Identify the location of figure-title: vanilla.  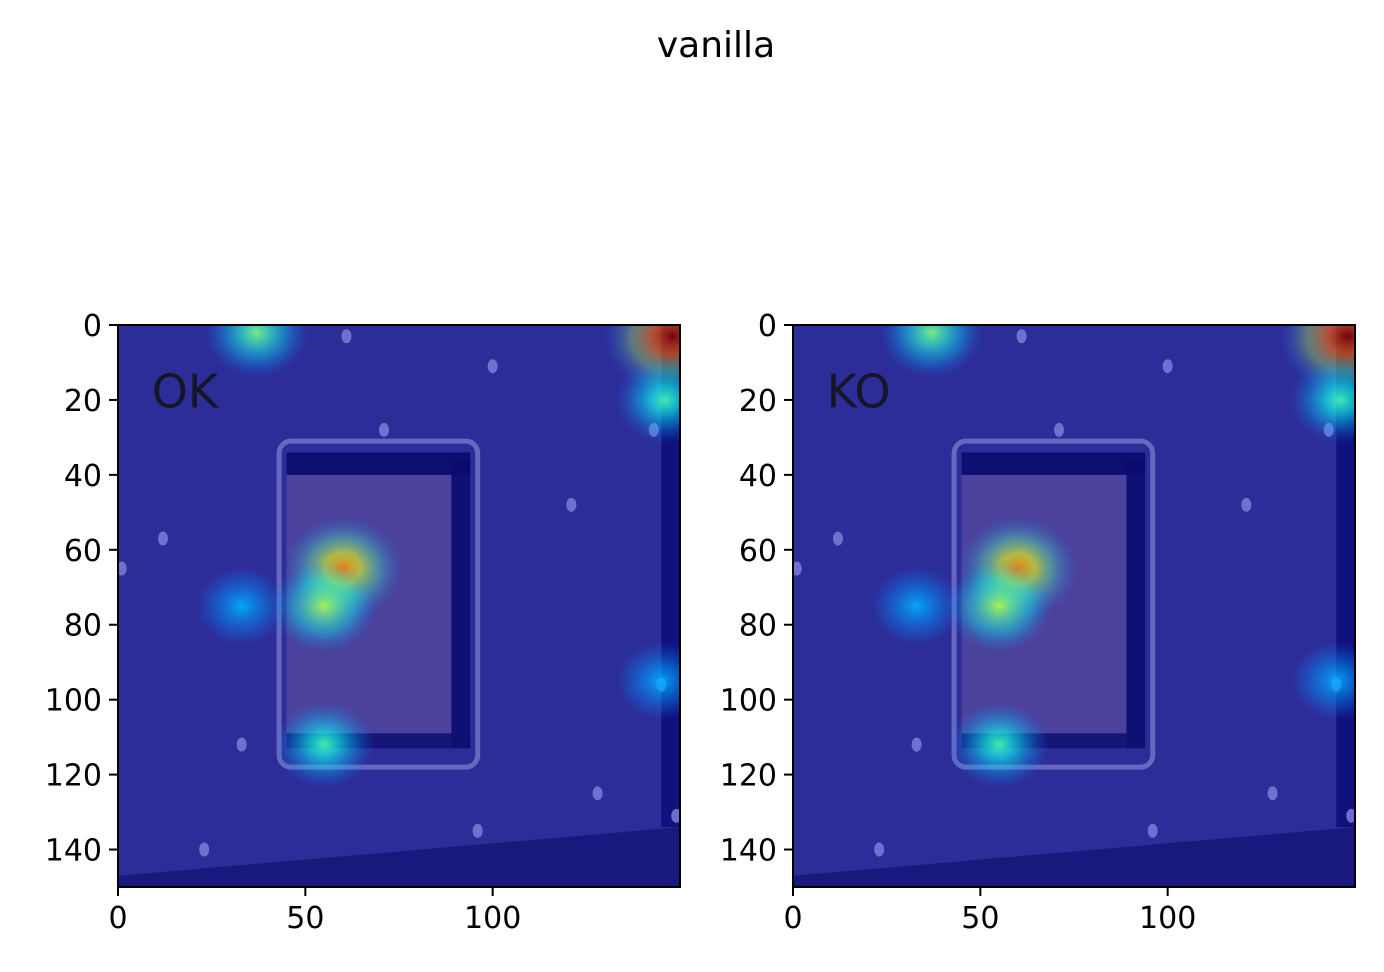
(716, 45).